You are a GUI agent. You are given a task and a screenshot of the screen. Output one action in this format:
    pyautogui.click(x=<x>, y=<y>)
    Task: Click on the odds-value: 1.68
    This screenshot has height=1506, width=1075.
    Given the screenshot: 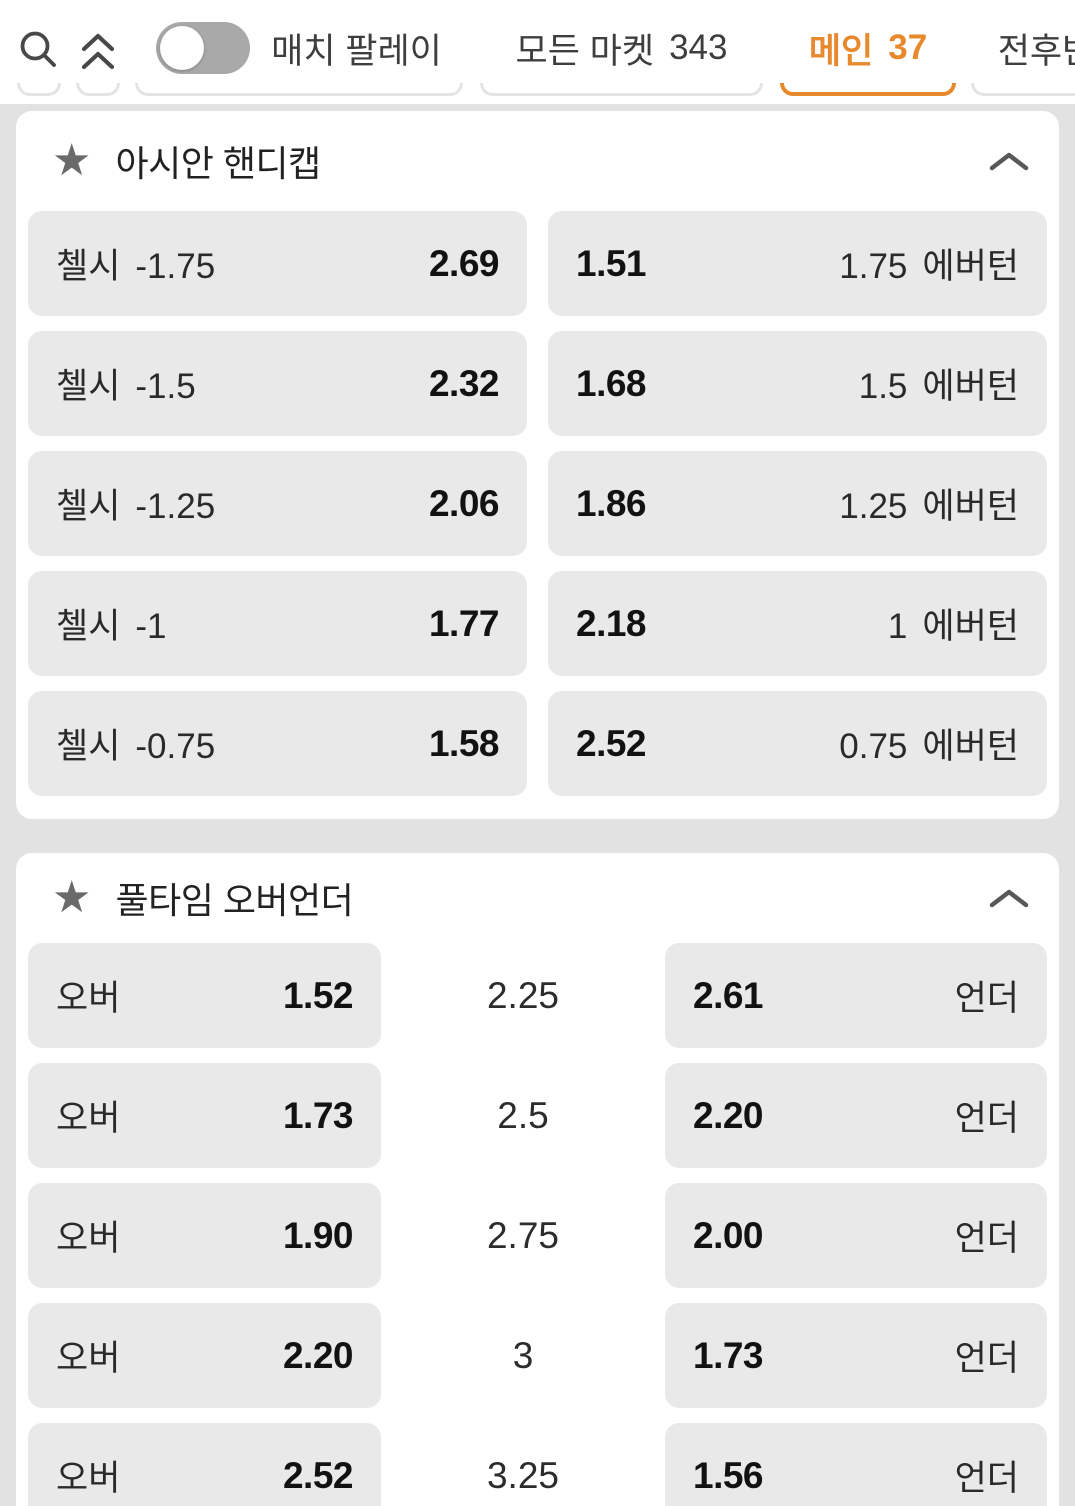 What is the action you would take?
    pyautogui.click(x=611, y=383)
    